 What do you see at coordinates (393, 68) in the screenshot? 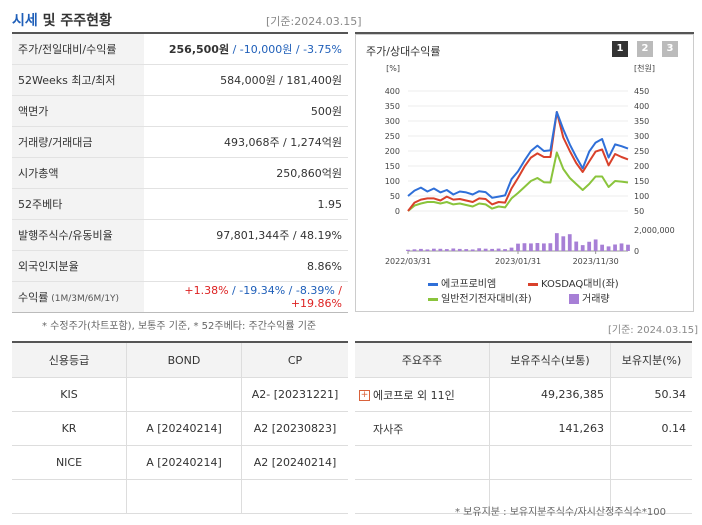
I see `left-axis-label: [%]` at bounding box center [393, 68].